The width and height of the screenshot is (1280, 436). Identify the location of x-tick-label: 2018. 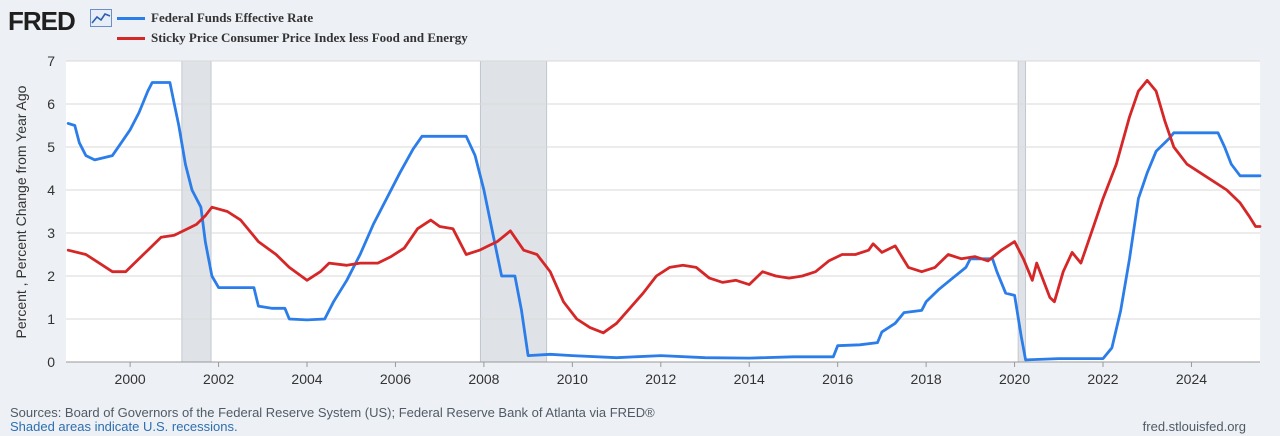
(926, 379).